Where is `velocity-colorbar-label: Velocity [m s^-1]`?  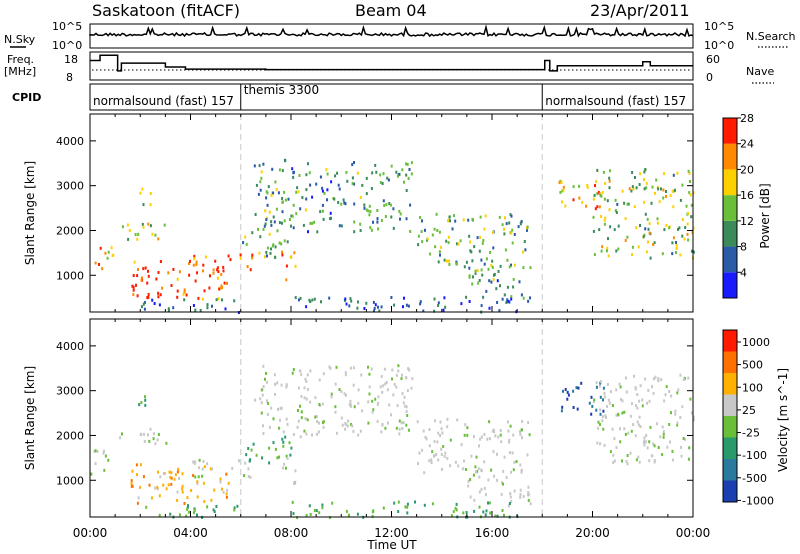 velocity-colorbar-label: Velocity [m s^-1] is located at coordinates (783, 420).